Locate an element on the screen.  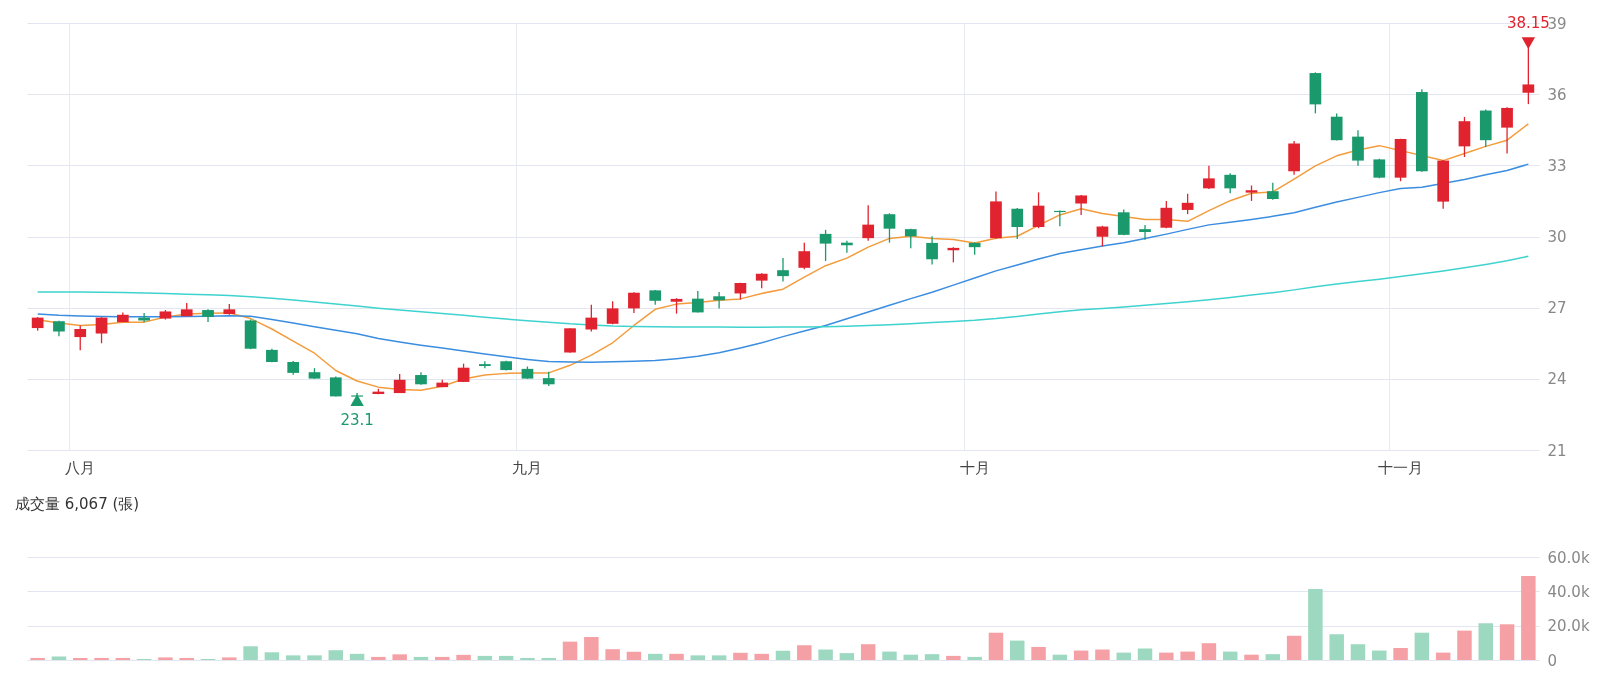
y-tick-label: 21 is located at coordinates (1557, 450).